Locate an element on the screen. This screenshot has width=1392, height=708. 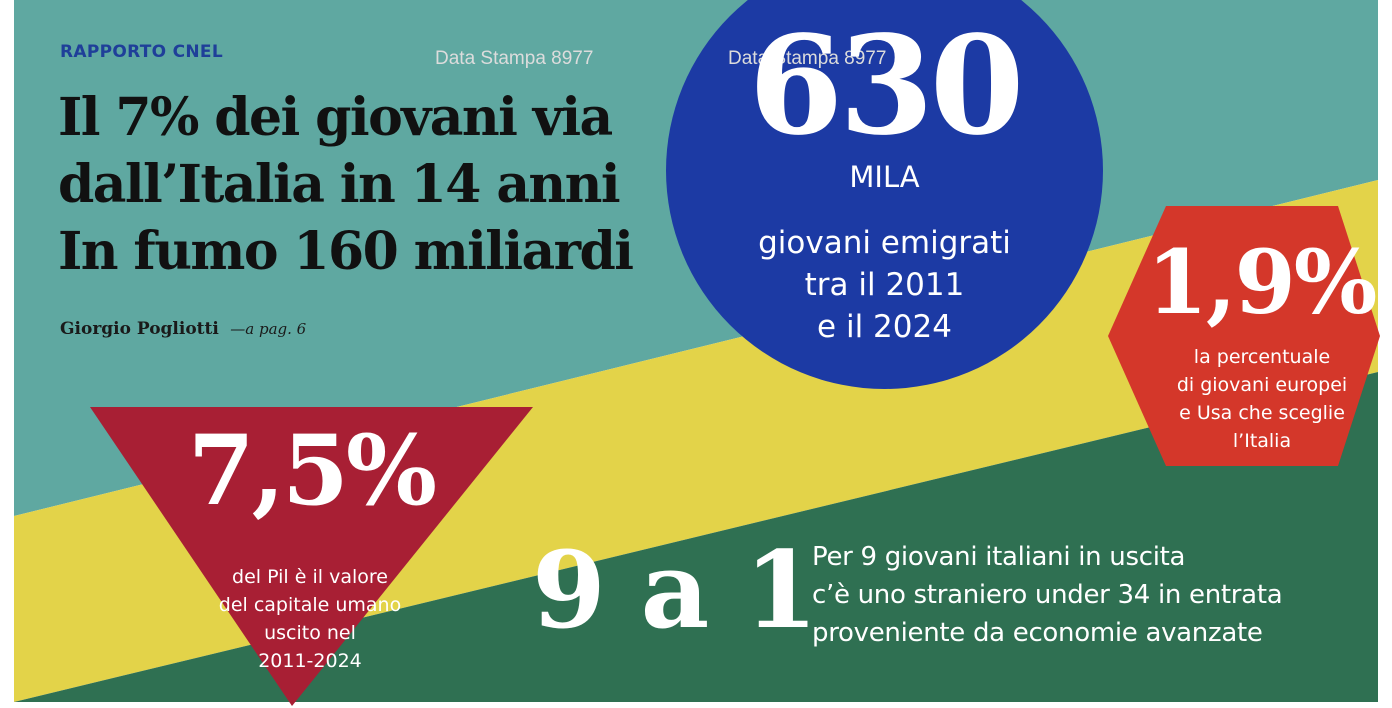
caption-line: Per 9 giovani italiani in uscita is located at coordinates (999, 557).